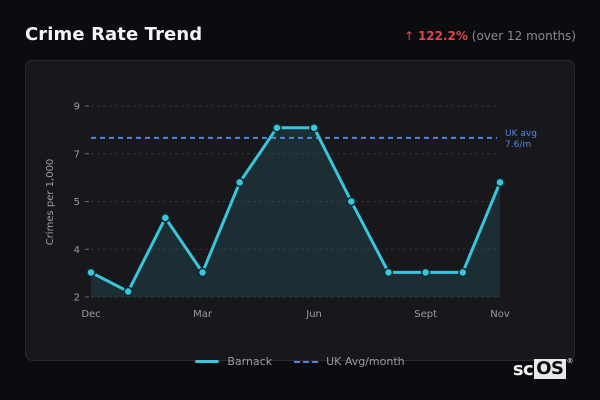 Image resolution: width=600 pixels, height=400 pixels. Describe the element at coordinates (203, 314) in the screenshot. I see `x-tick-label: Mar` at that location.